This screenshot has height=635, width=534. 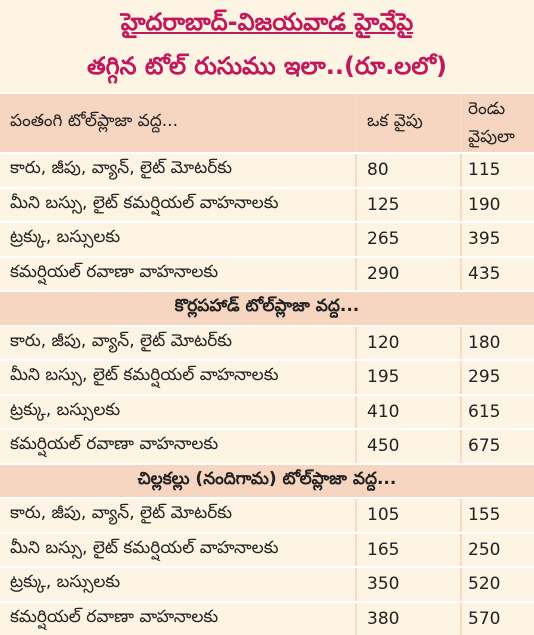 I want to click on one-way-fee: 350, so click(x=407, y=584).